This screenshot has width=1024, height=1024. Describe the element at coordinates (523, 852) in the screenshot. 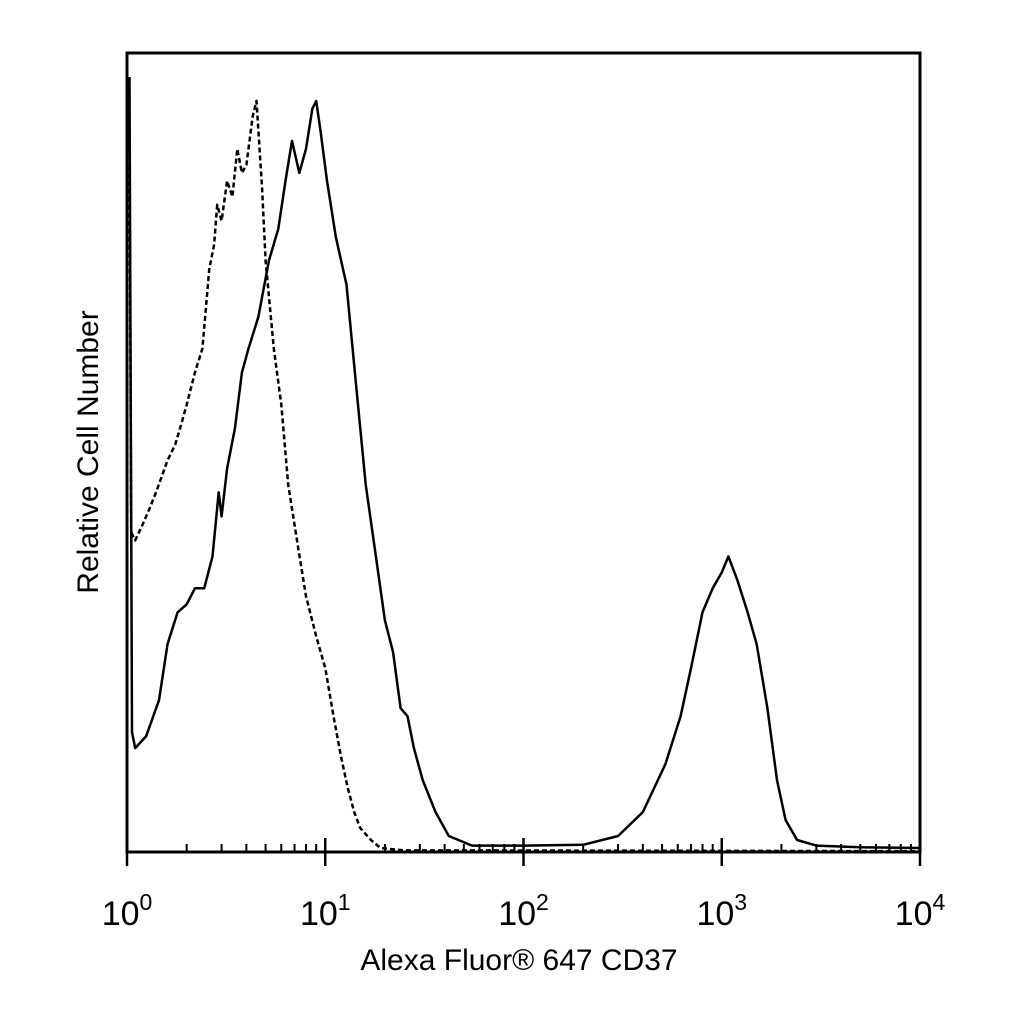

I see `x-major-ticks` at that location.